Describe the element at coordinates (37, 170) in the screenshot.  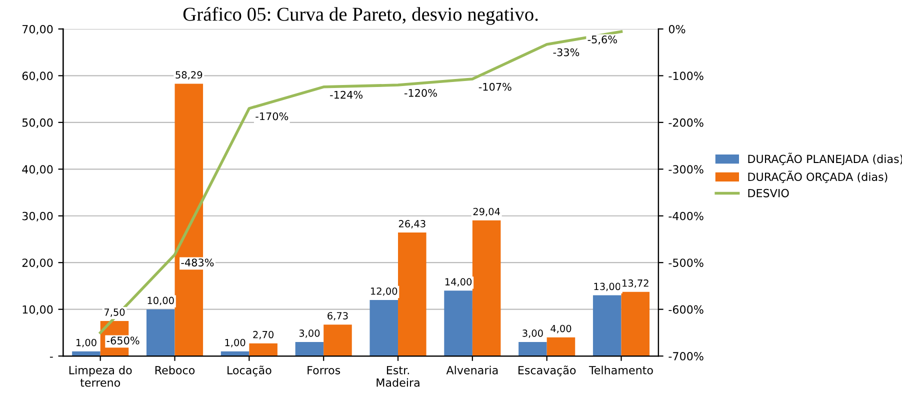
I see `y-tick-label: 40,00` at that location.